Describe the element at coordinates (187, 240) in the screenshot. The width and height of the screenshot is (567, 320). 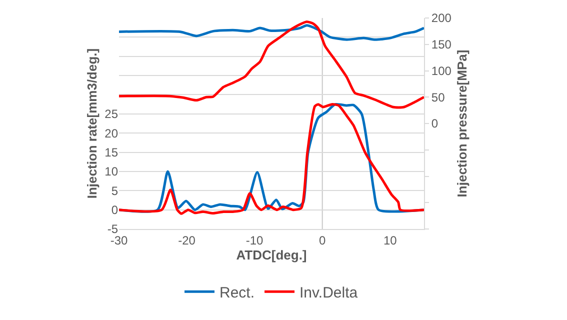
I see `x-tick-label: -20` at that location.